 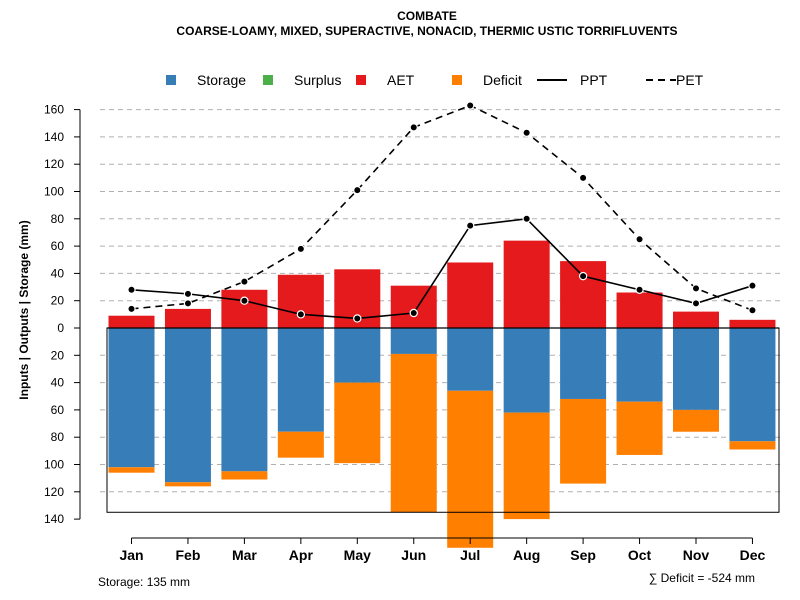 I want to click on pet-point-dec, so click(x=752, y=310).